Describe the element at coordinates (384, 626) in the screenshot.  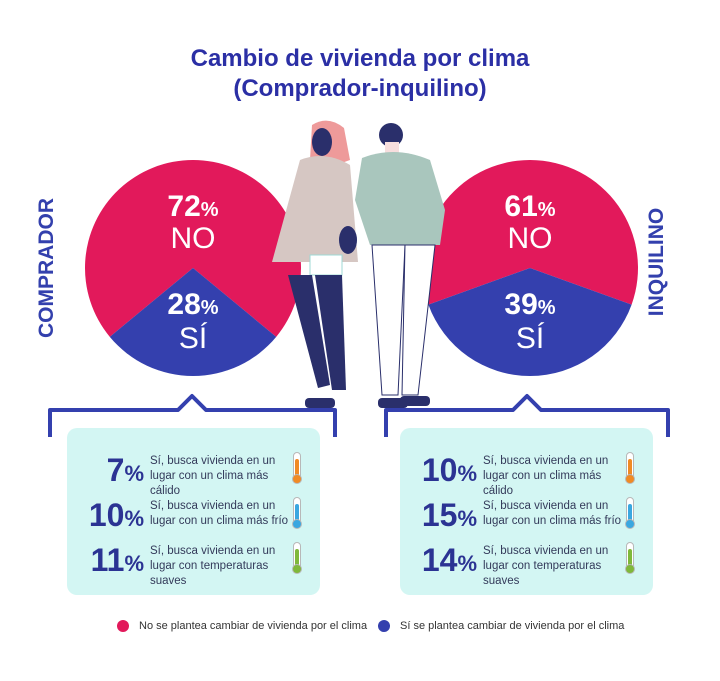
I see `legend-dot-si` at that location.